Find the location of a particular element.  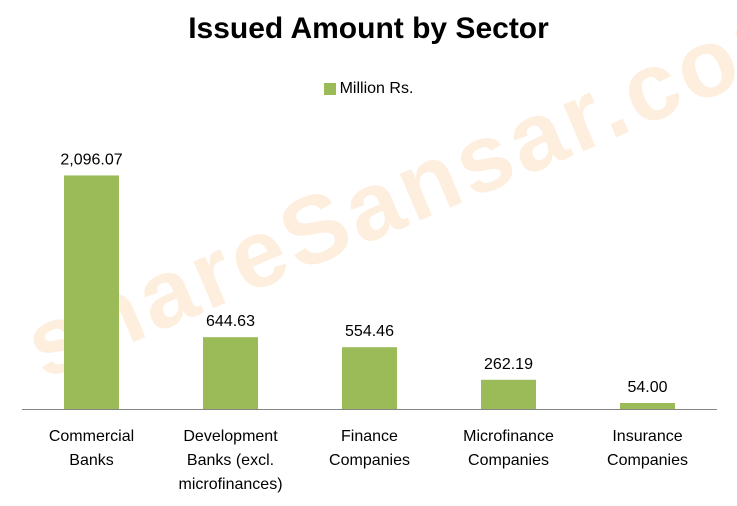

category-label-4: Insurance Companies is located at coordinates (647, 448).